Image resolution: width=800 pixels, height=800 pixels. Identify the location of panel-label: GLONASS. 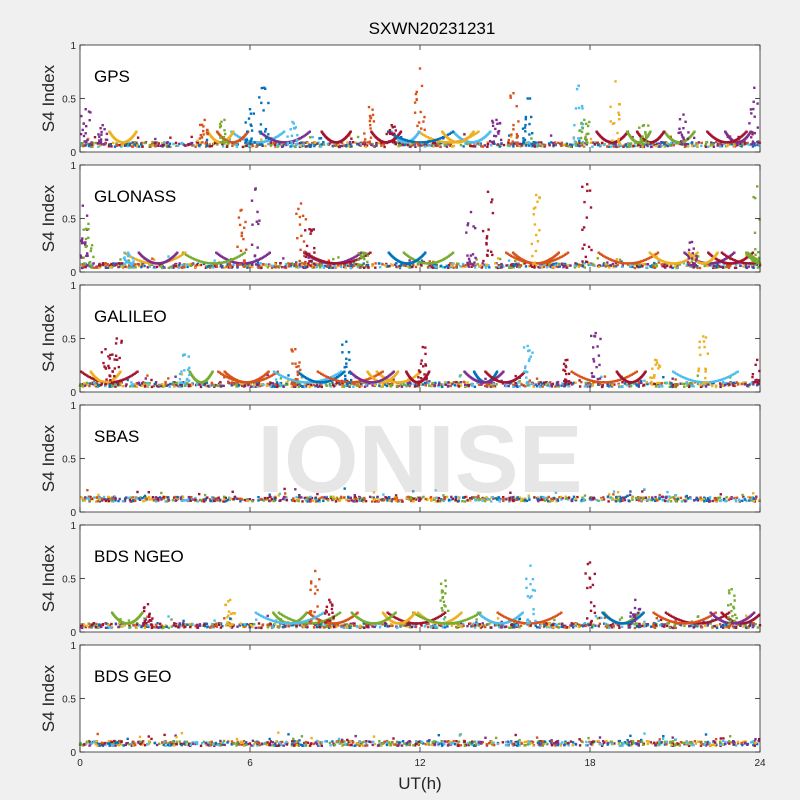
(135, 196).